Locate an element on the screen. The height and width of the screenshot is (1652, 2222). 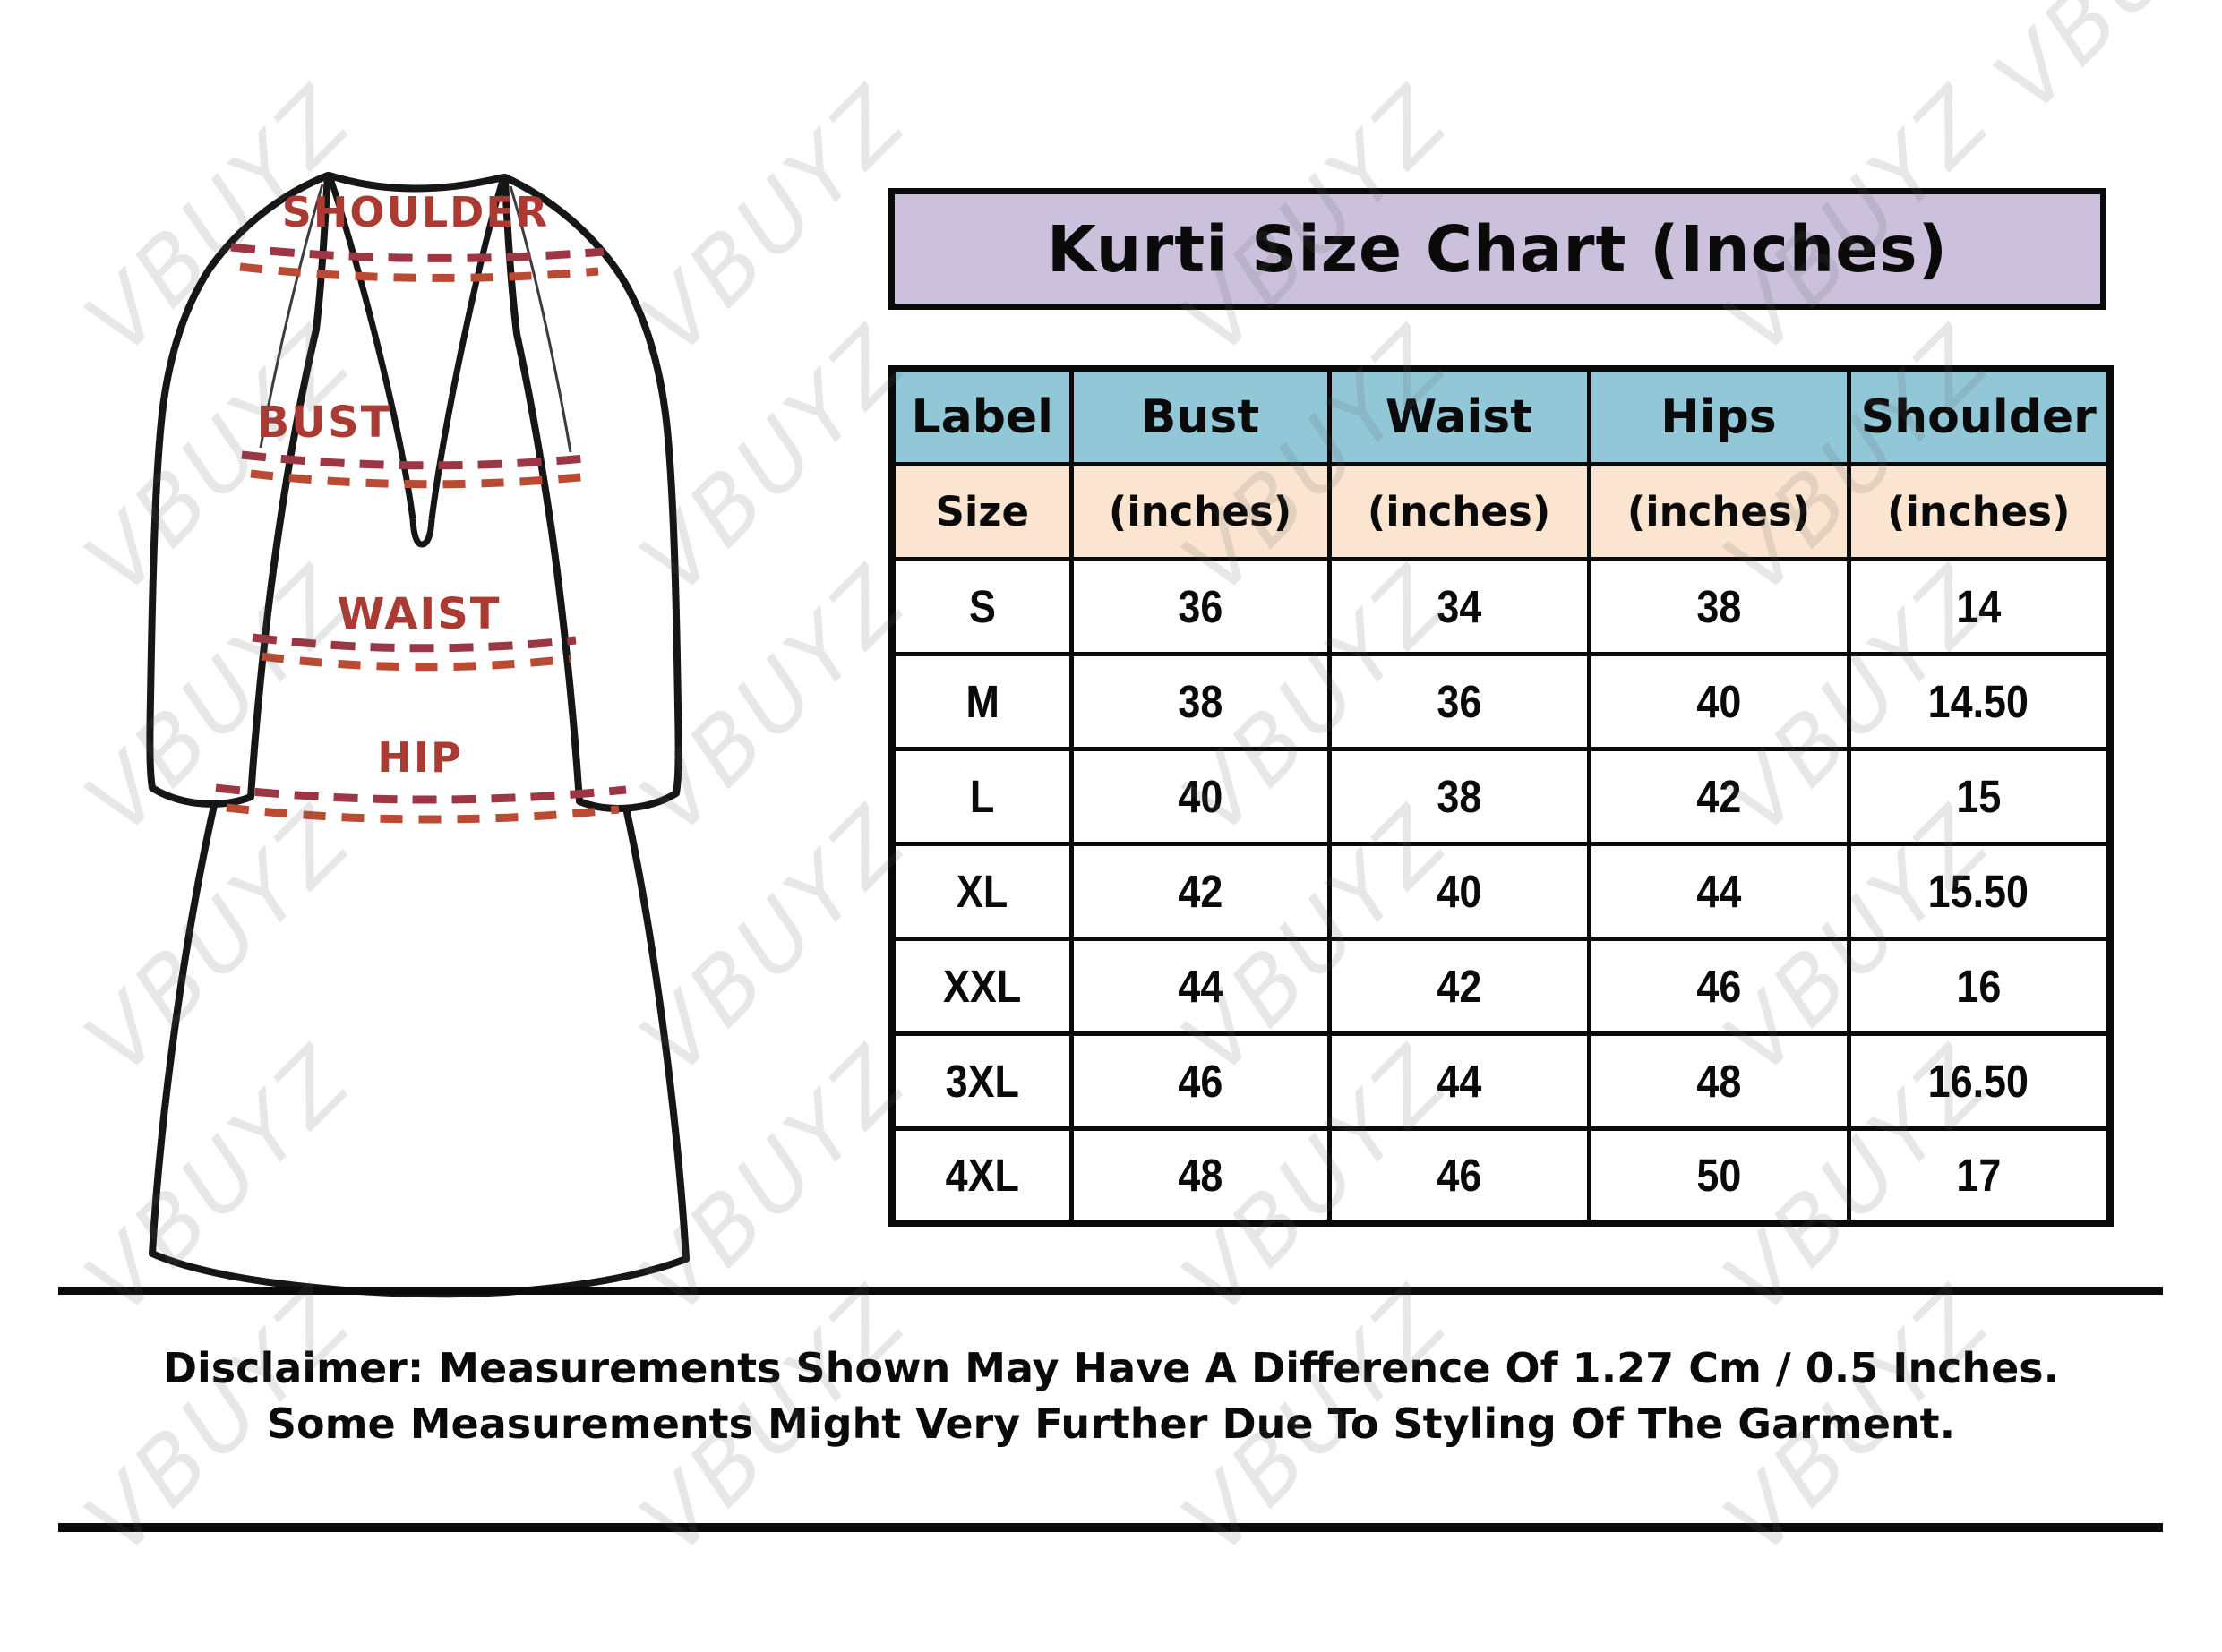
column-header: Size is located at coordinates (981, 511).